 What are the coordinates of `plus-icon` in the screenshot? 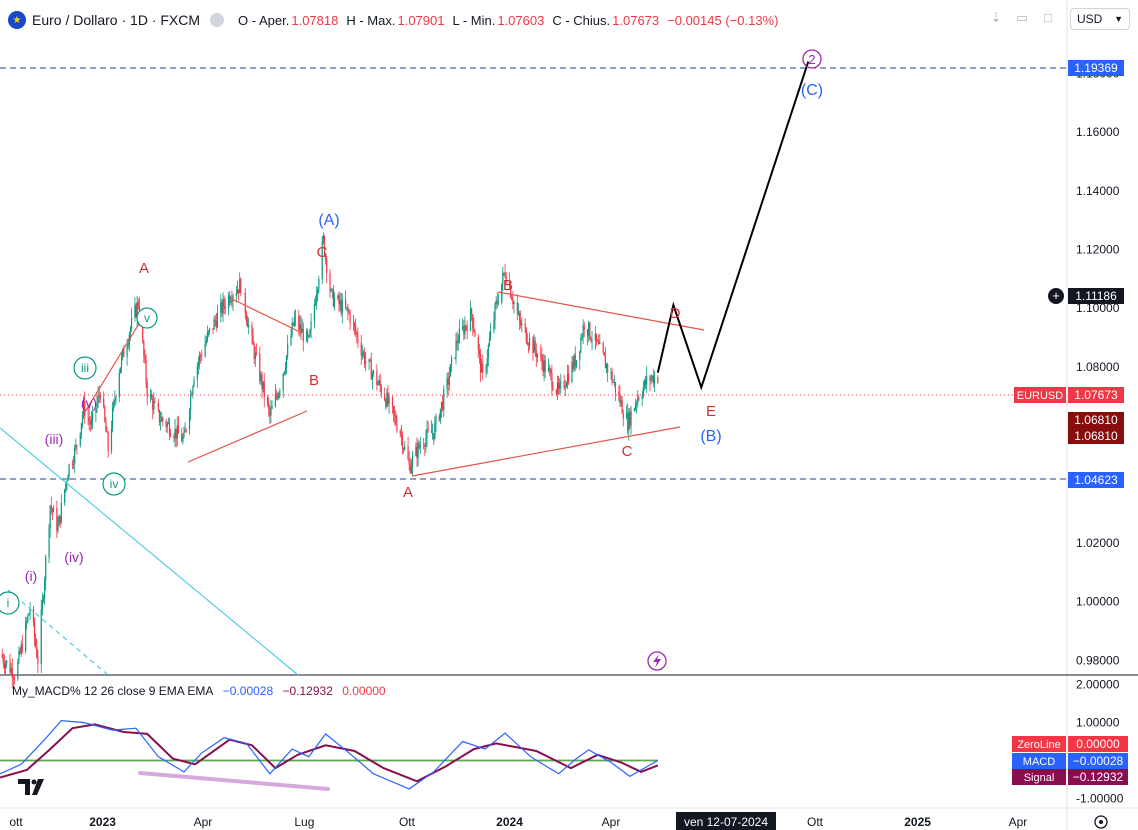 It's located at (1056, 296).